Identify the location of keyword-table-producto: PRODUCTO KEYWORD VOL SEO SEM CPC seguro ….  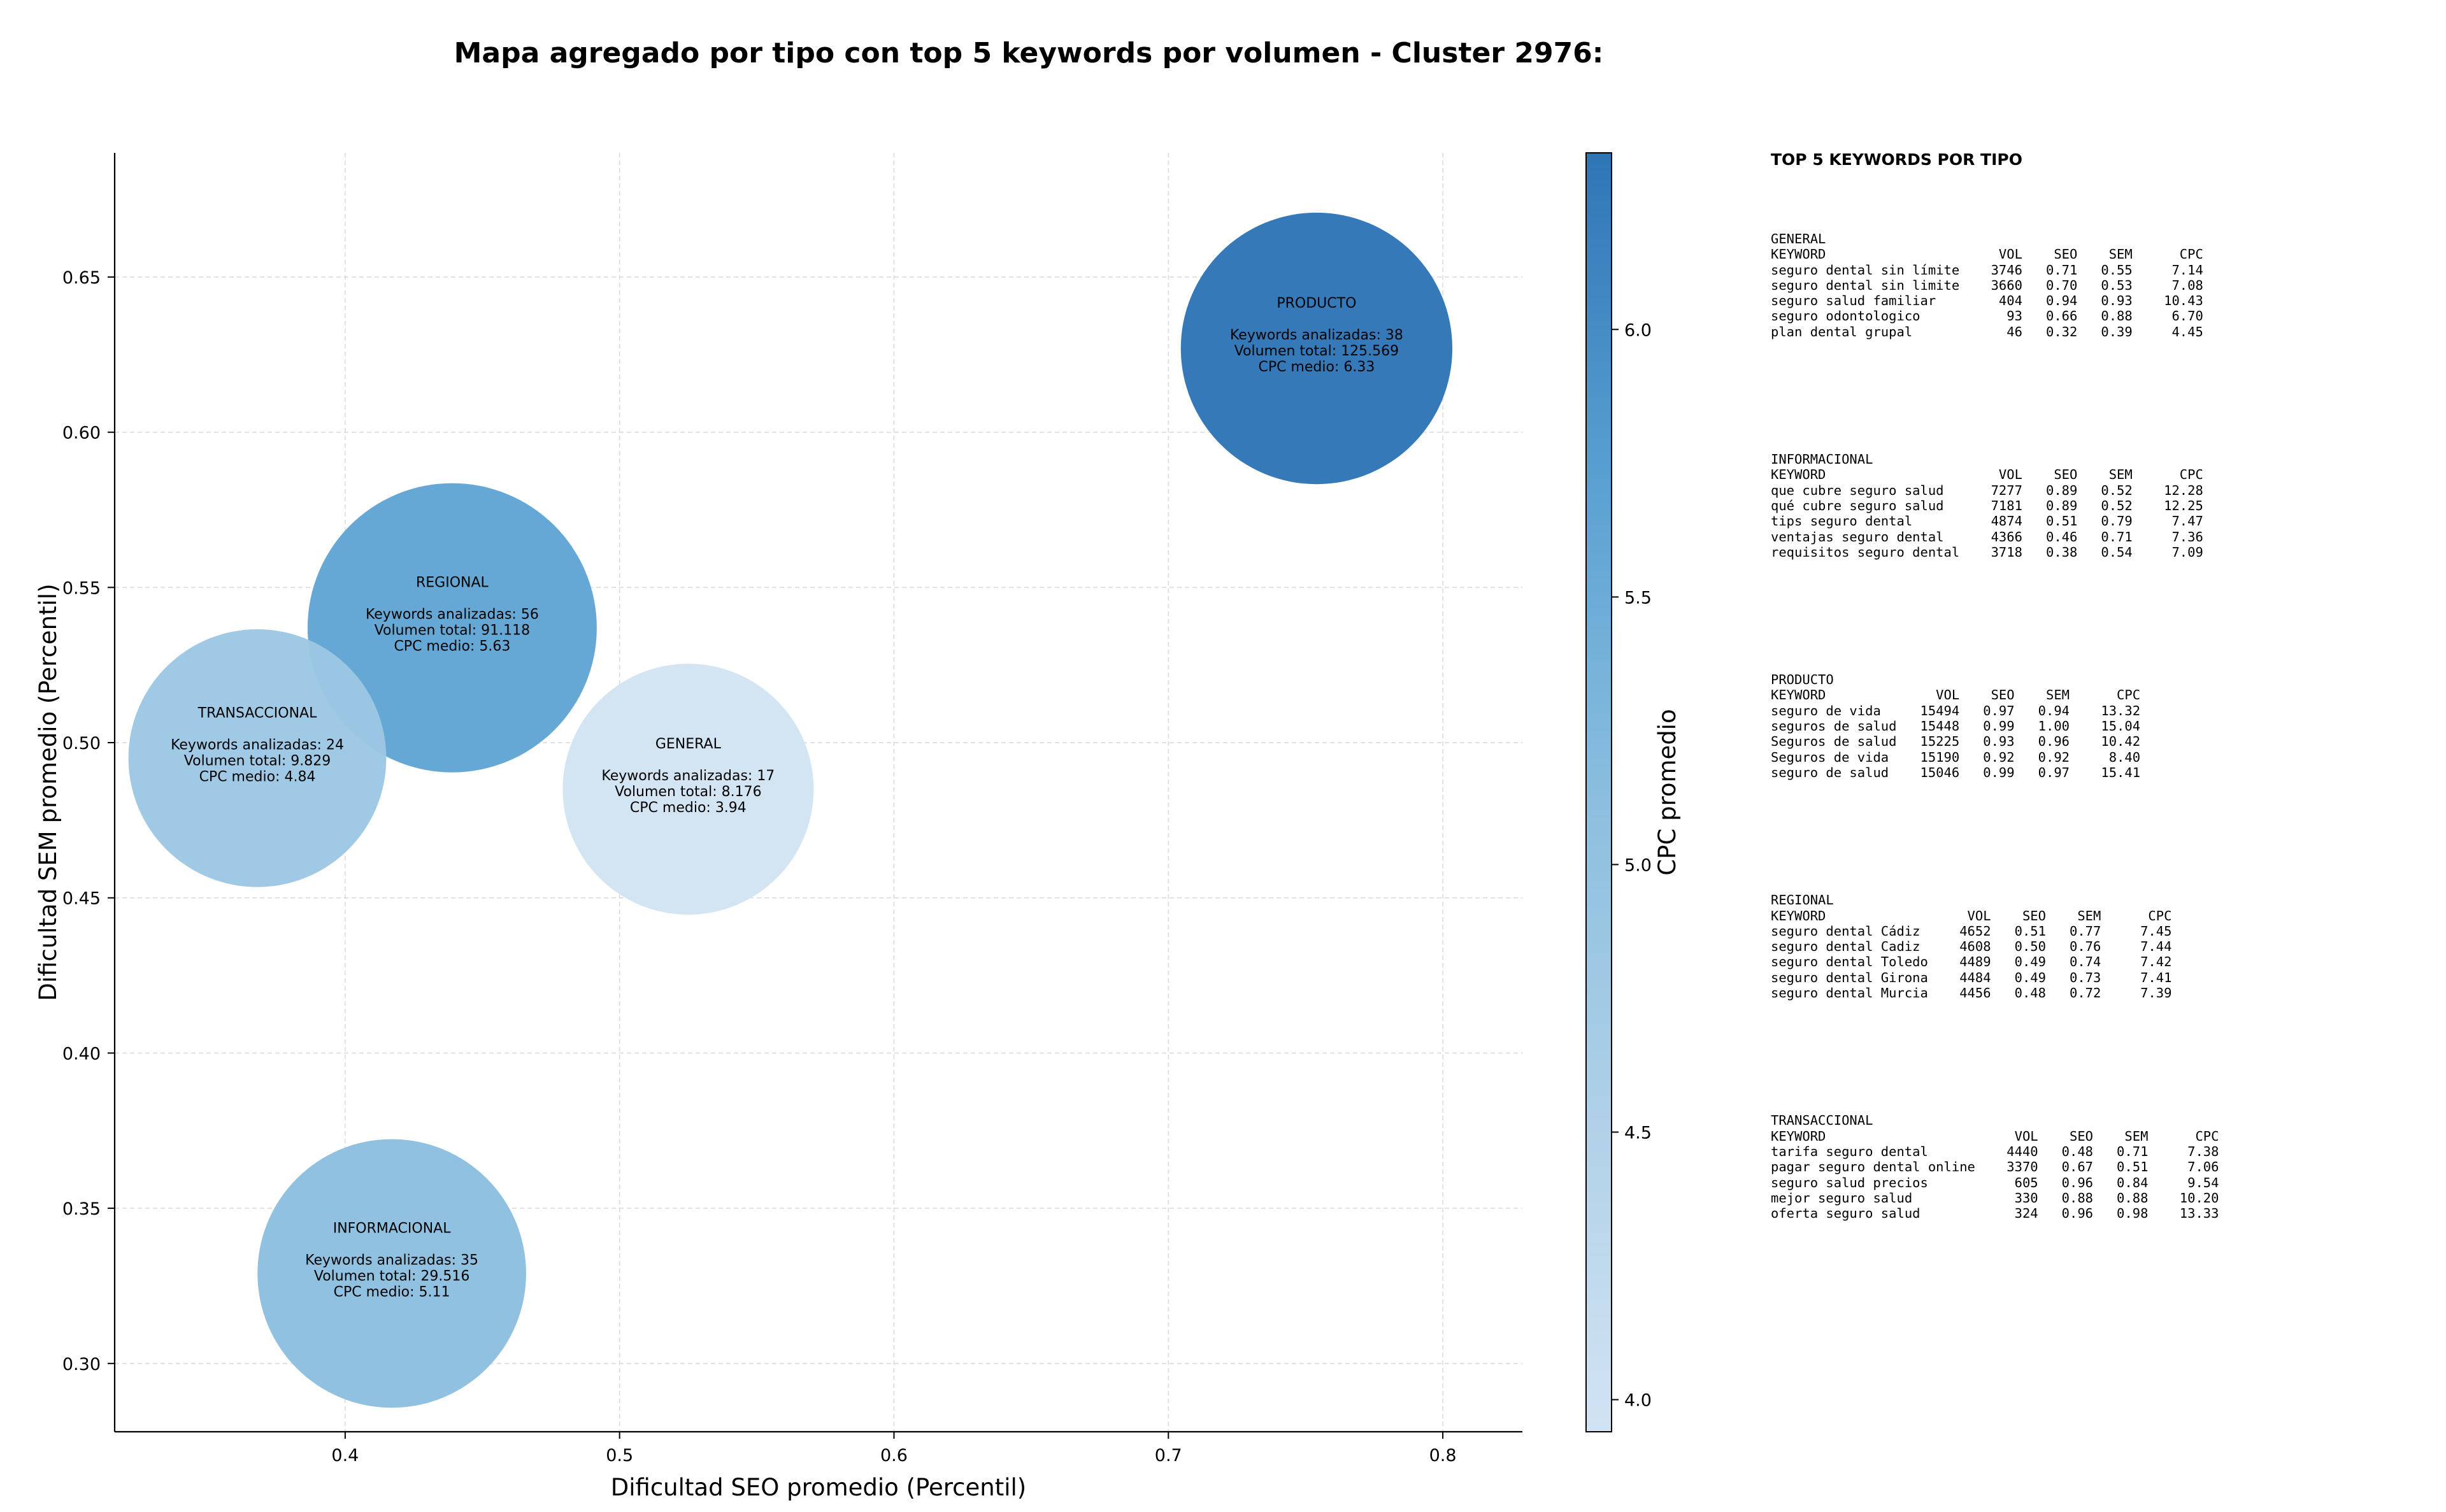
(1956, 726).